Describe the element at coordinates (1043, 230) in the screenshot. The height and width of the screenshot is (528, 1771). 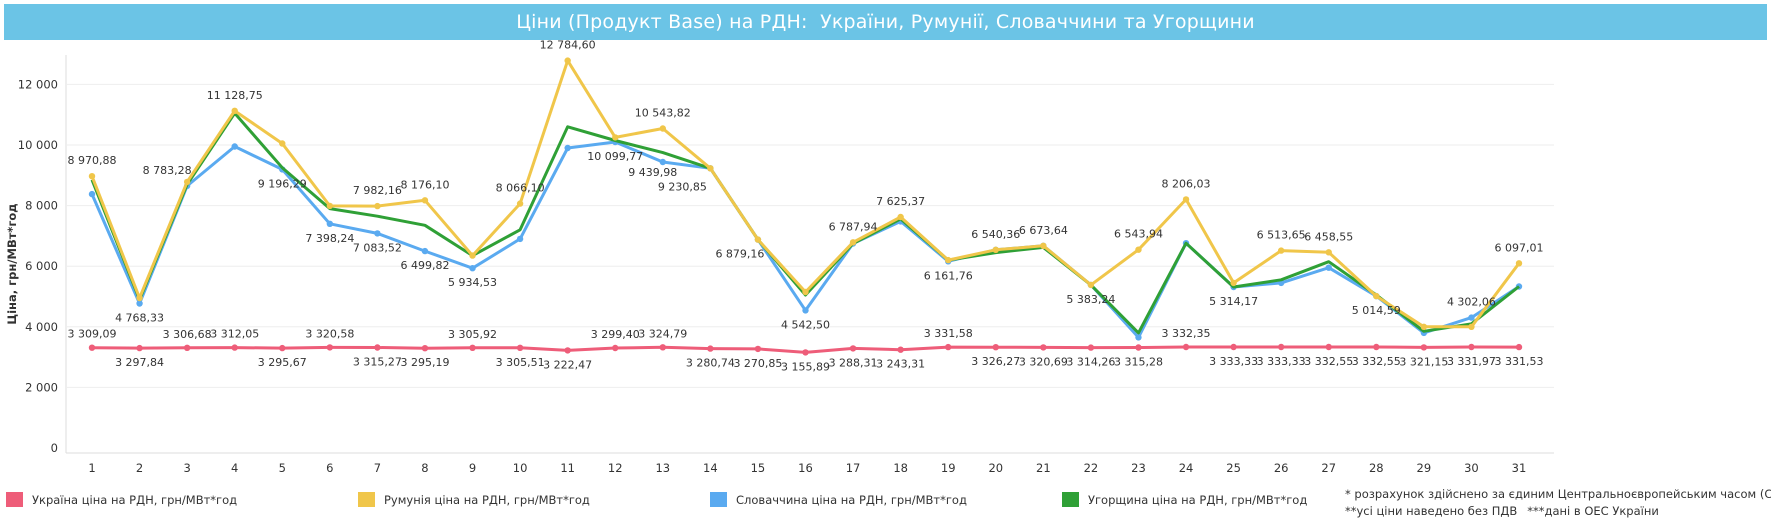
I see `data-label-romania: 6 673,64` at that location.